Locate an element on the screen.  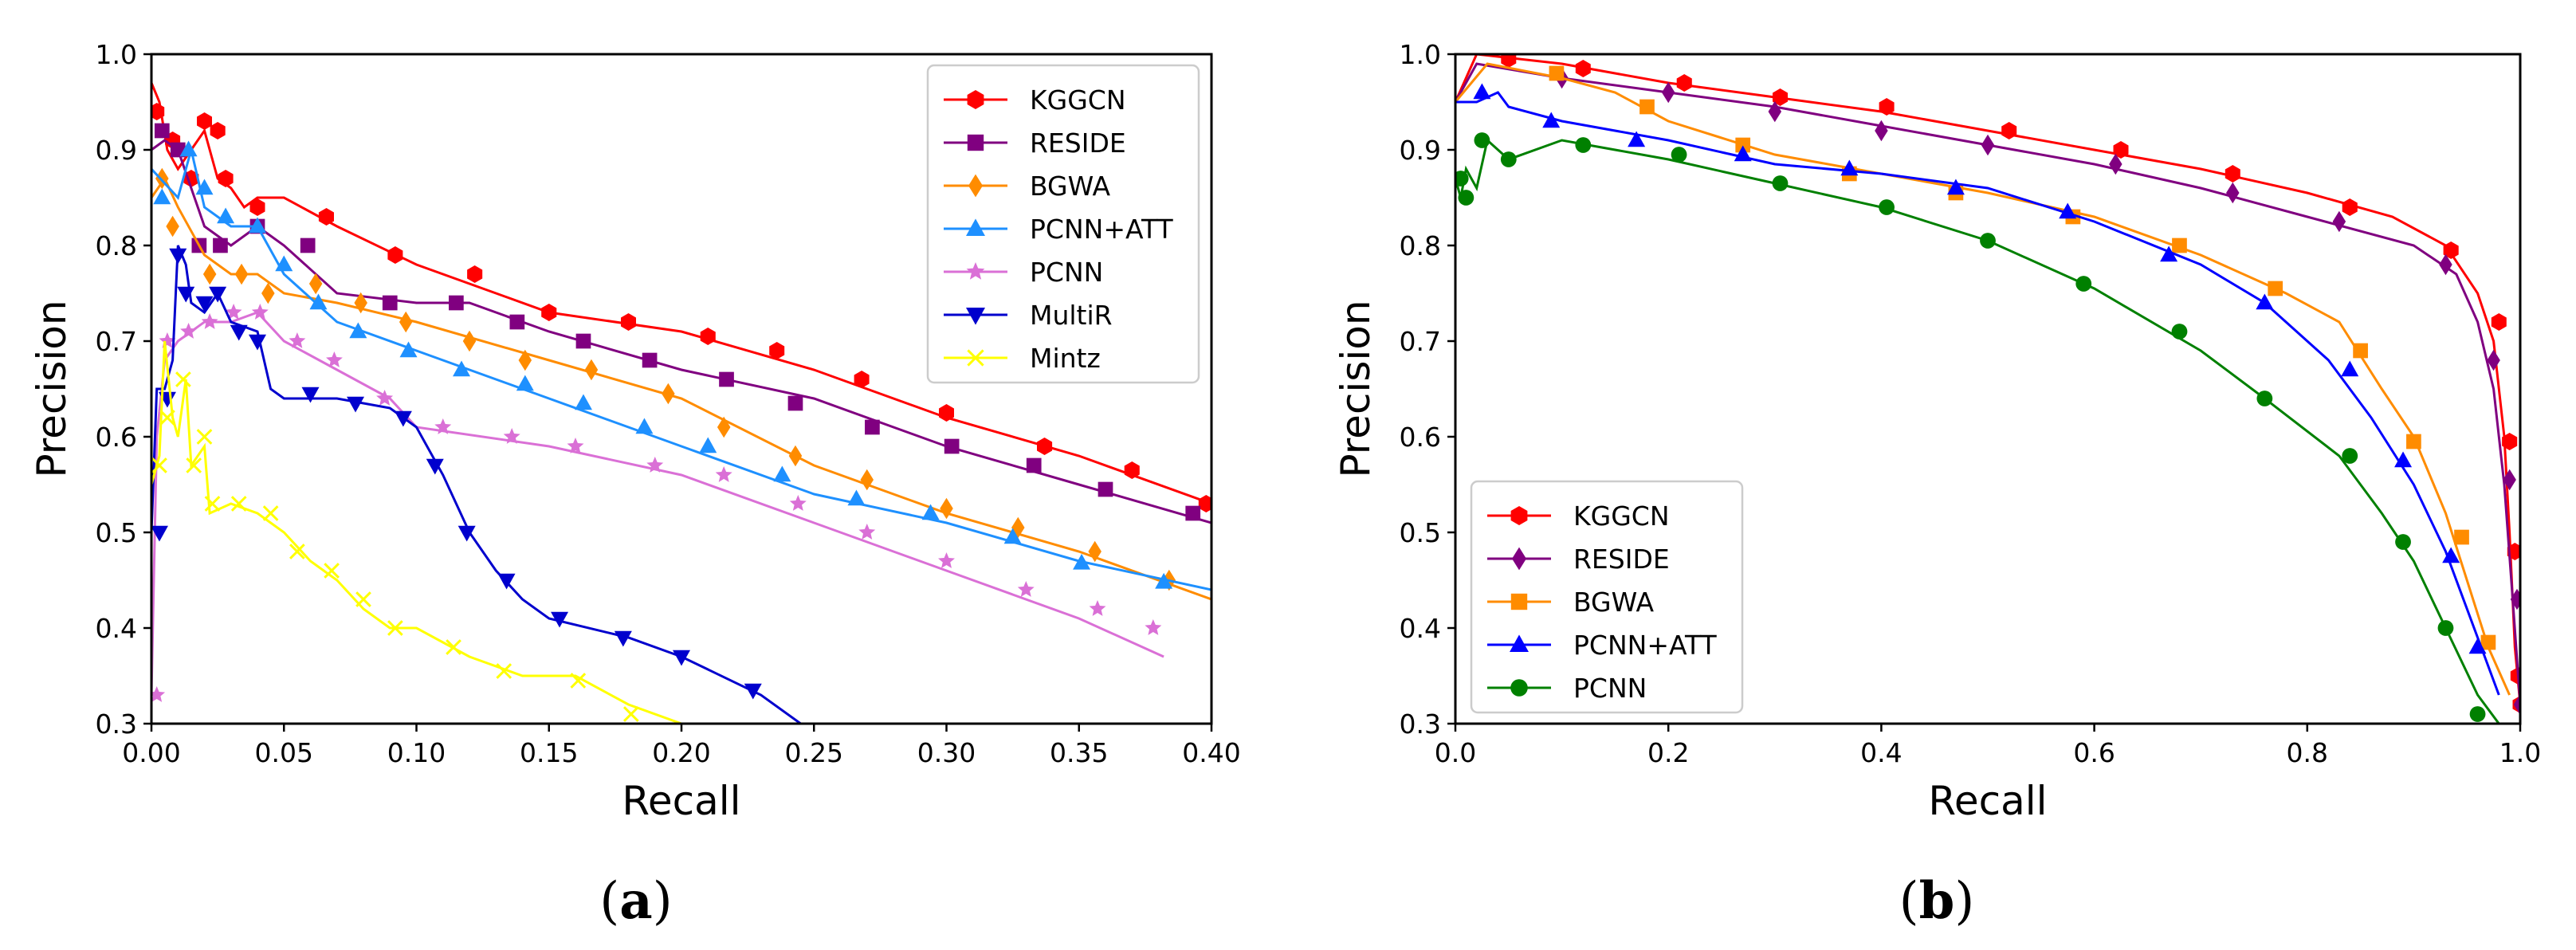
x-tick-label: 0.6 is located at coordinates (2094, 752).